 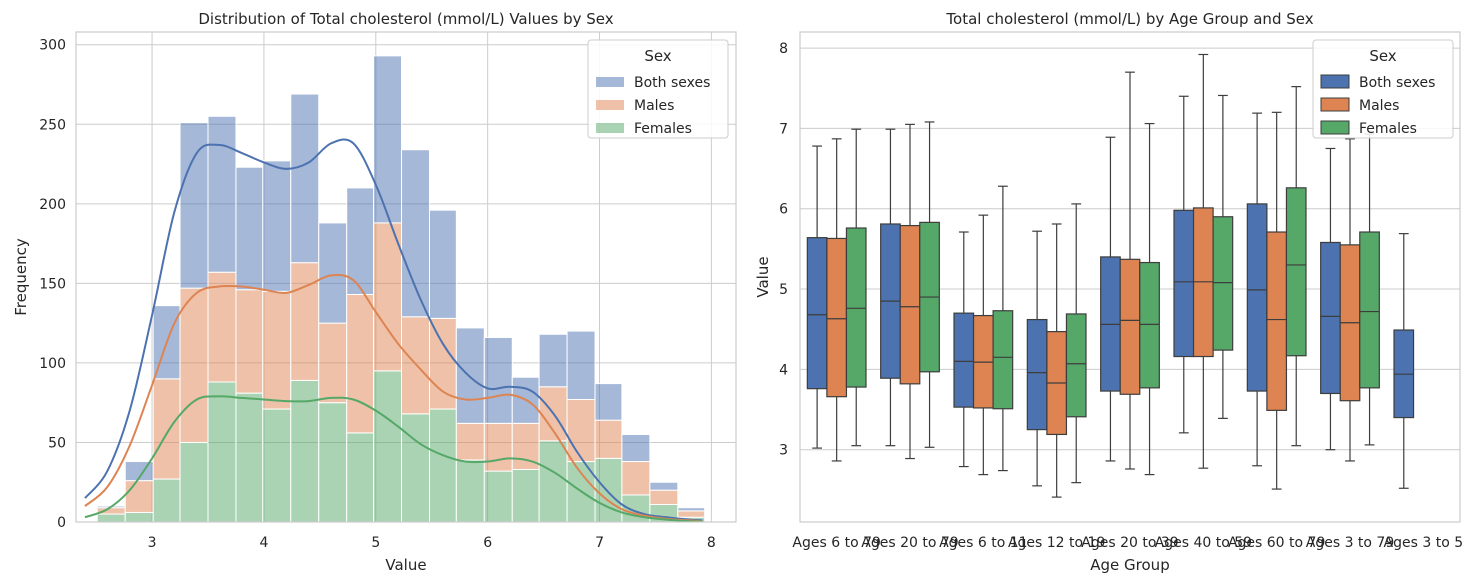 I want to click on histogram-legend-label-1: Males, so click(x=654, y=106).